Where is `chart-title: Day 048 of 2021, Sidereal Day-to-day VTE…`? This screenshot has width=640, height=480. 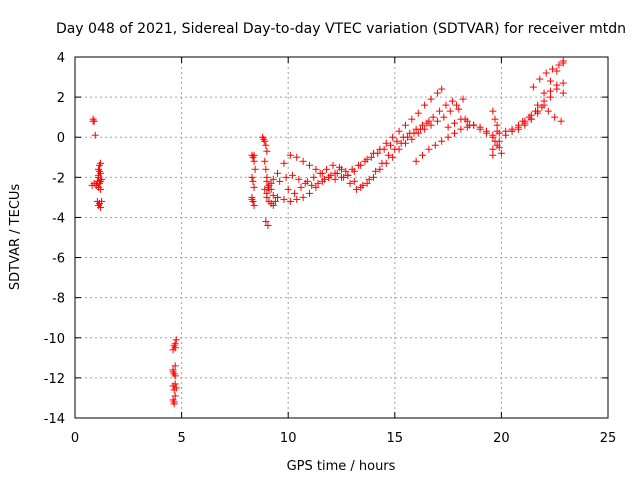 chart-title: Day 048 of 2021, Sidereal Day-to-day VTE… is located at coordinates (341, 29).